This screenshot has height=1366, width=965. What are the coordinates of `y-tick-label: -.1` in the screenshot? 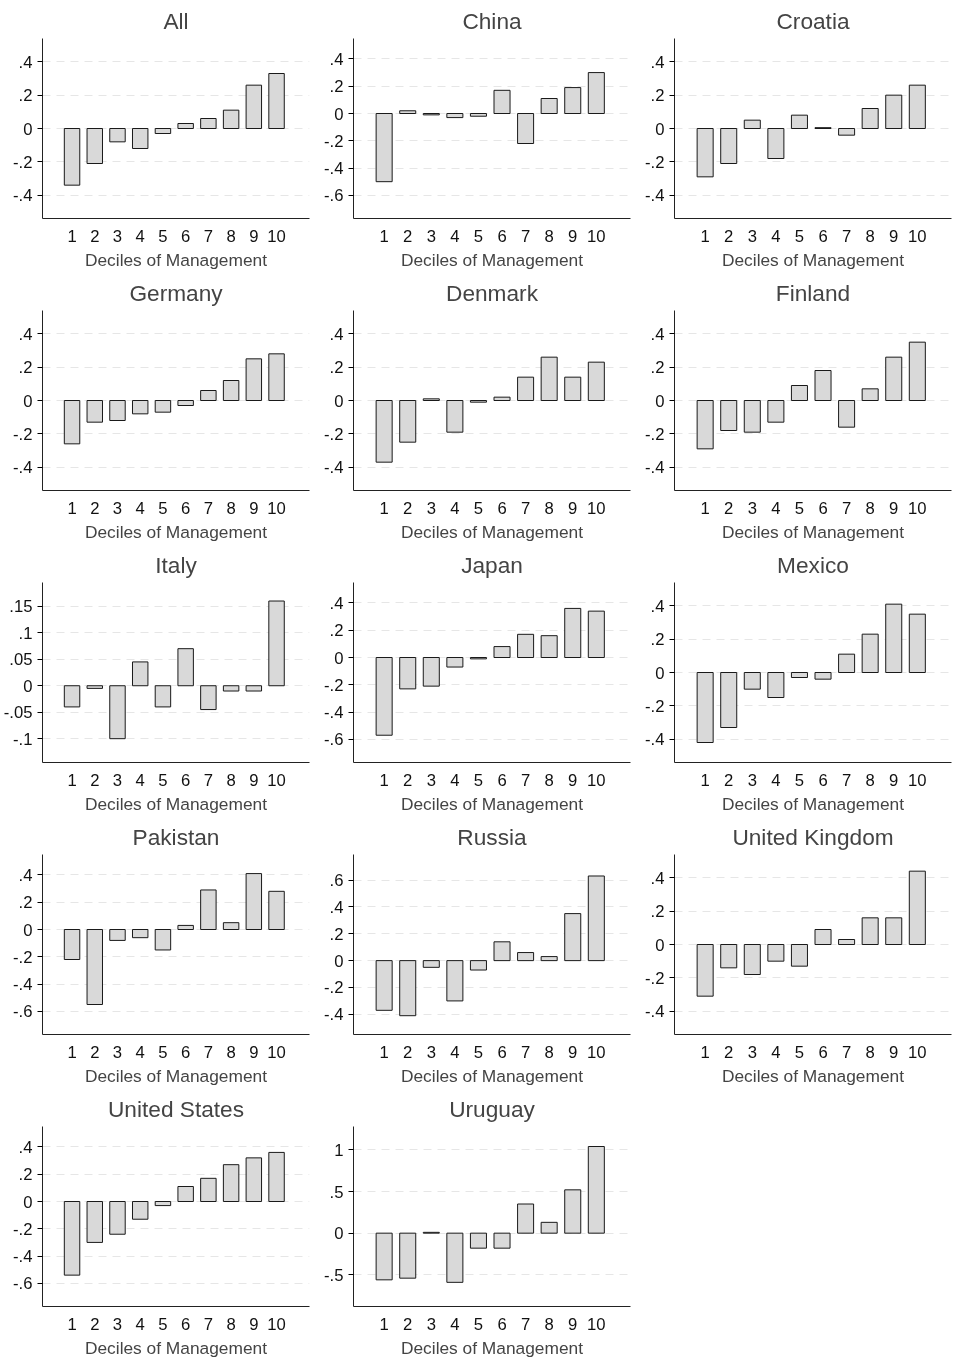 It's located at (23, 739).